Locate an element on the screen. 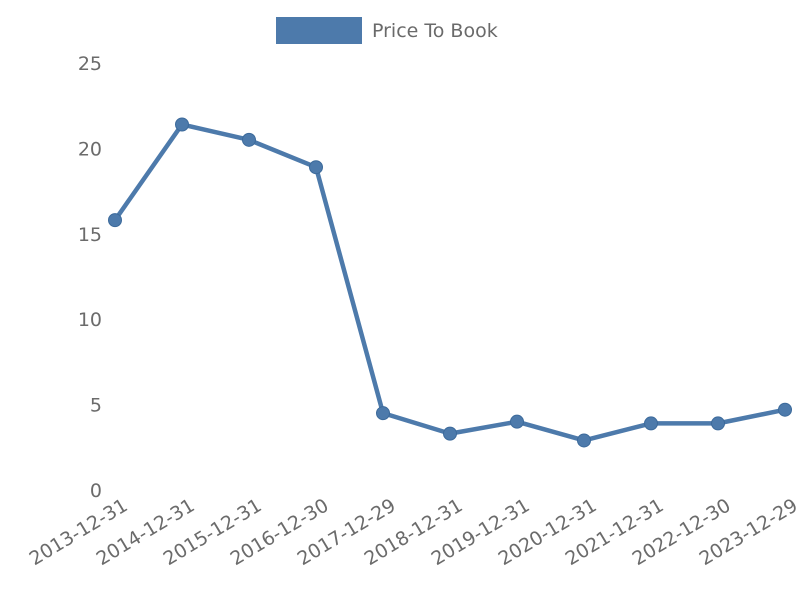  y-tick-label: 5 is located at coordinates (96, 406).